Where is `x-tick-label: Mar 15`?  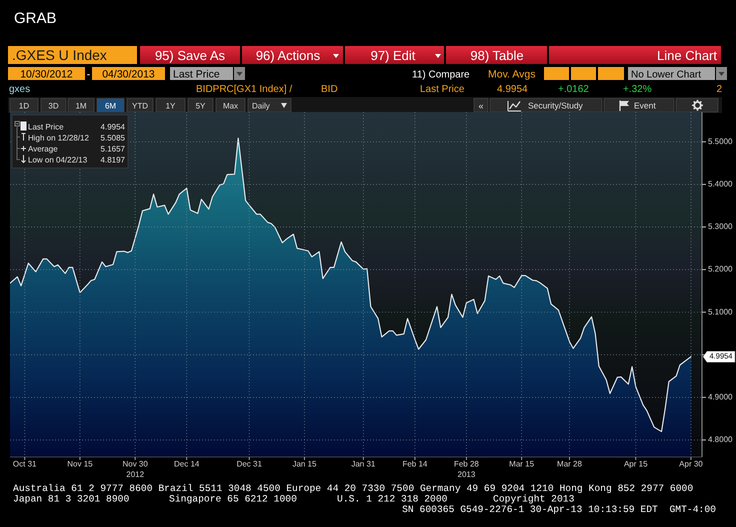 x-tick-label: Mar 15 is located at coordinates (522, 464).